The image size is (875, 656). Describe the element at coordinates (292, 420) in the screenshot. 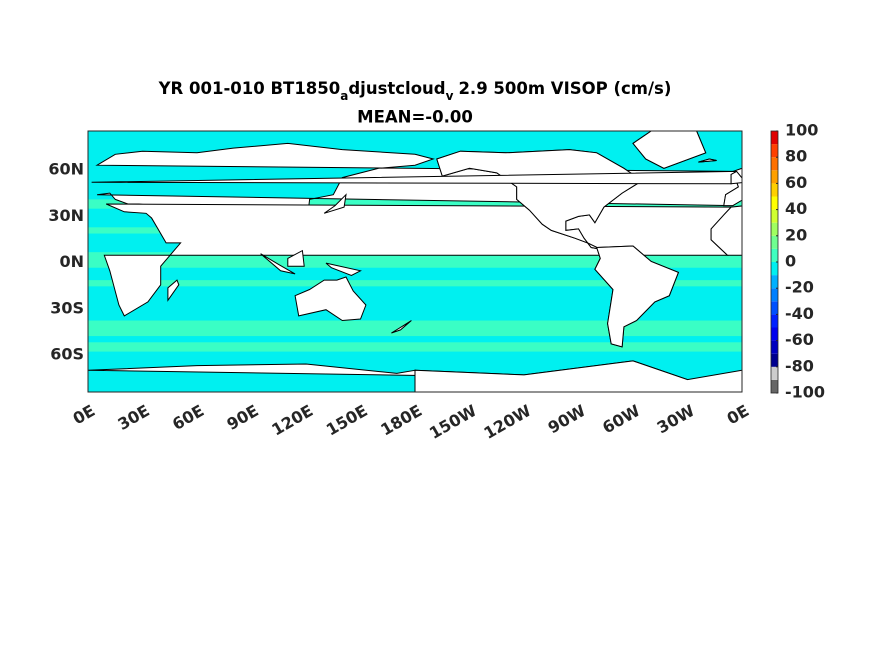

I see `lon-label: 120E` at that location.